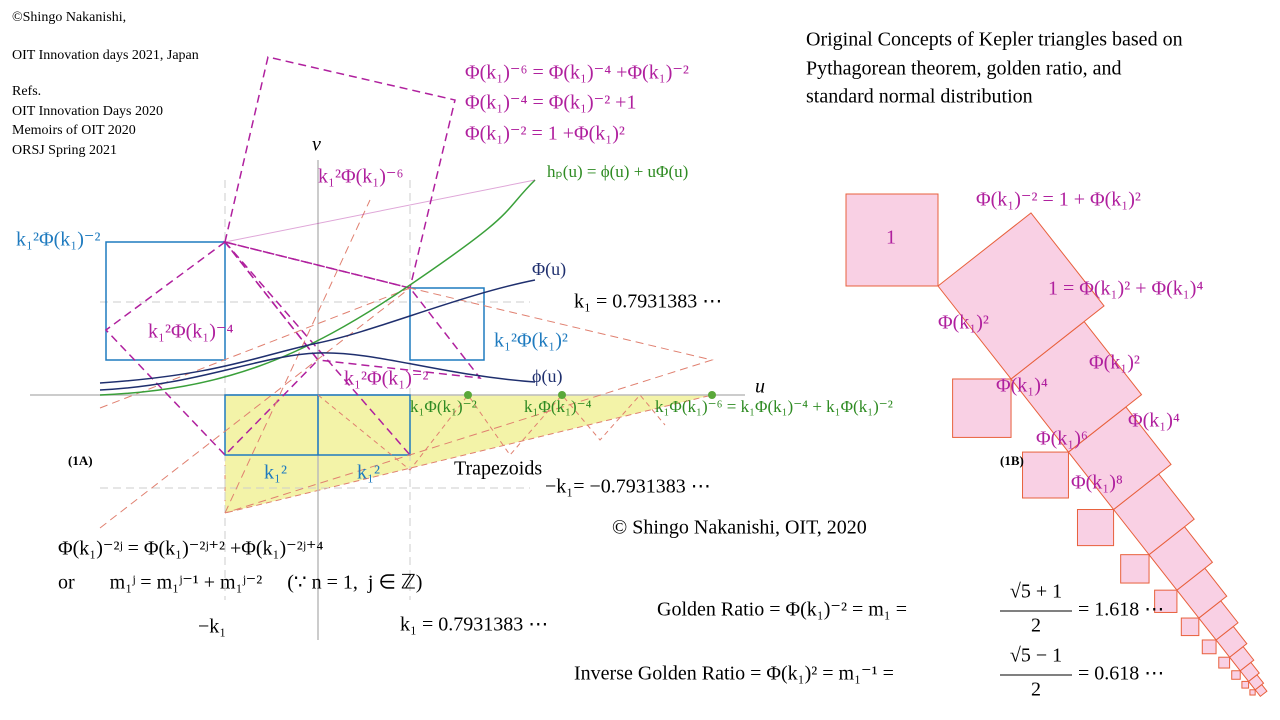 The image size is (1280, 720). What do you see at coordinates (739, 528) in the screenshot?
I see `copyright: © Shingo Nakanishi, OIT, 2020` at bounding box center [739, 528].